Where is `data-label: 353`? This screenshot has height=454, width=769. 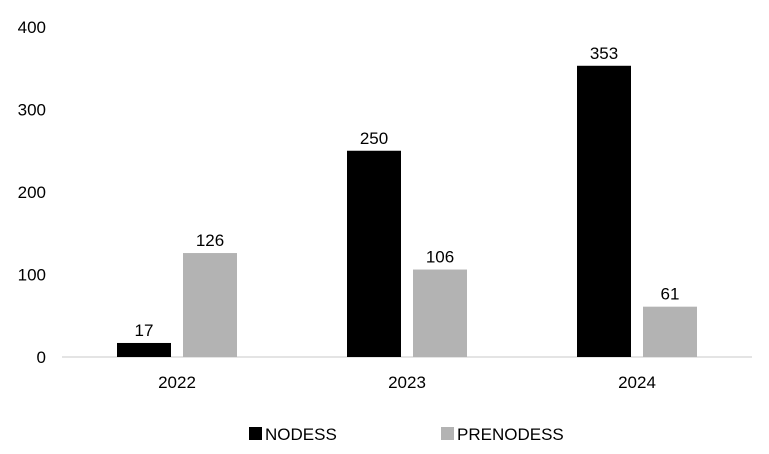 data-label: 353 is located at coordinates (604, 53).